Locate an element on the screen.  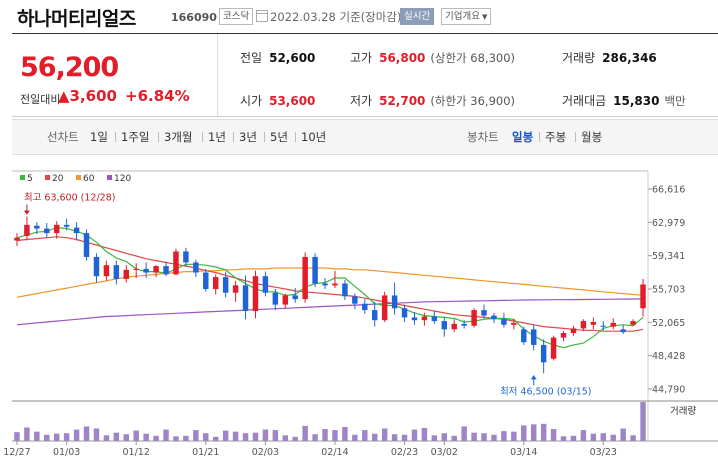
y-tick-label: 59,341 is located at coordinates (668, 256).